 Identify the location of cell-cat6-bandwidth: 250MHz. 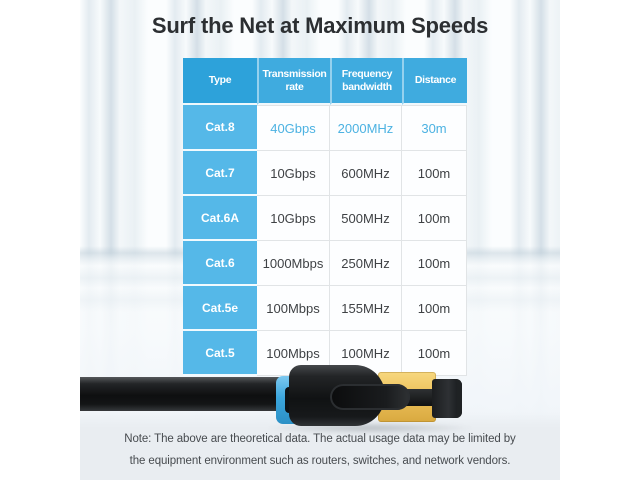
(366, 263).